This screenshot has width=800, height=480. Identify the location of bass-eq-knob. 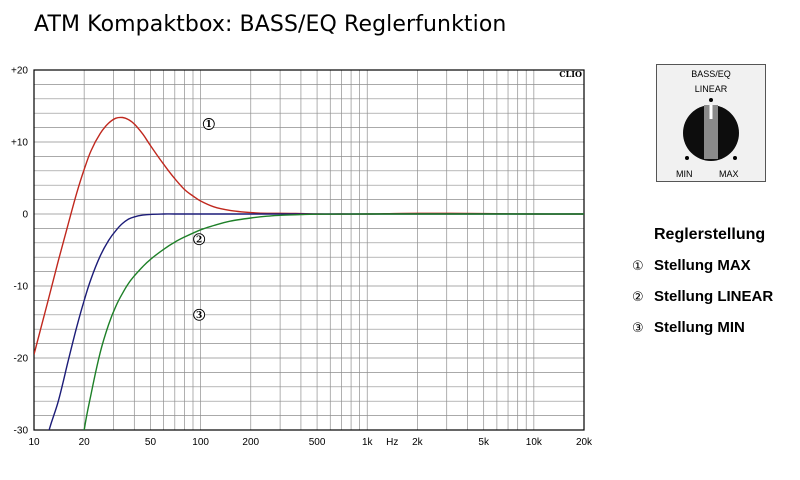
(711, 123).